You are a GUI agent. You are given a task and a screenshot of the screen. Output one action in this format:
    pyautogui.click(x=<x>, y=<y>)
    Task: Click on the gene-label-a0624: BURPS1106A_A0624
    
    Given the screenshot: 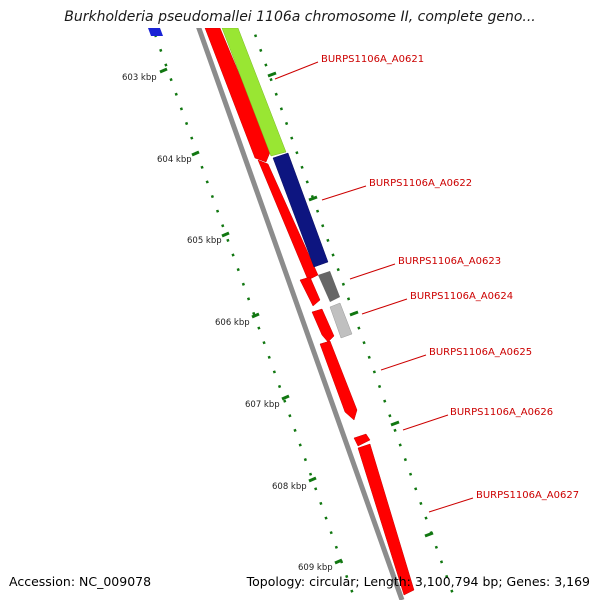 What is the action you would take?
    pyautogui.click(x=461, y=296)
    